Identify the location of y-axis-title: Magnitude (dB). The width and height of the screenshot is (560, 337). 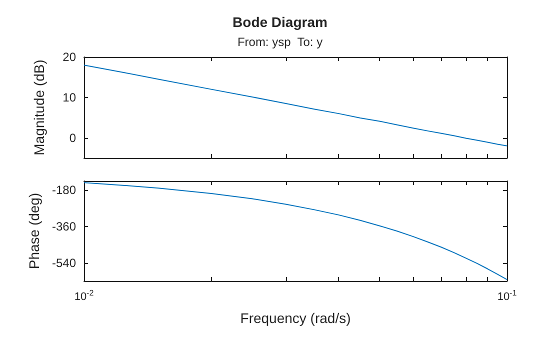
(39, 108).